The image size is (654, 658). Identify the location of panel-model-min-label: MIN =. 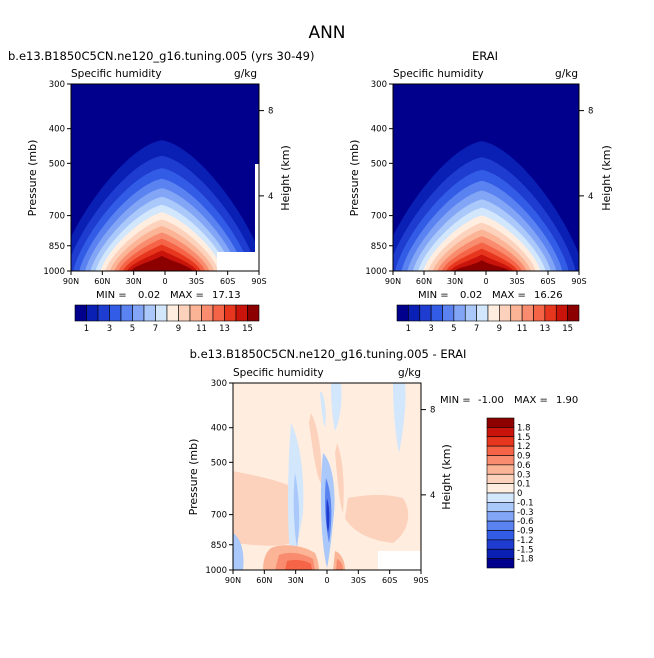
(111, 295).